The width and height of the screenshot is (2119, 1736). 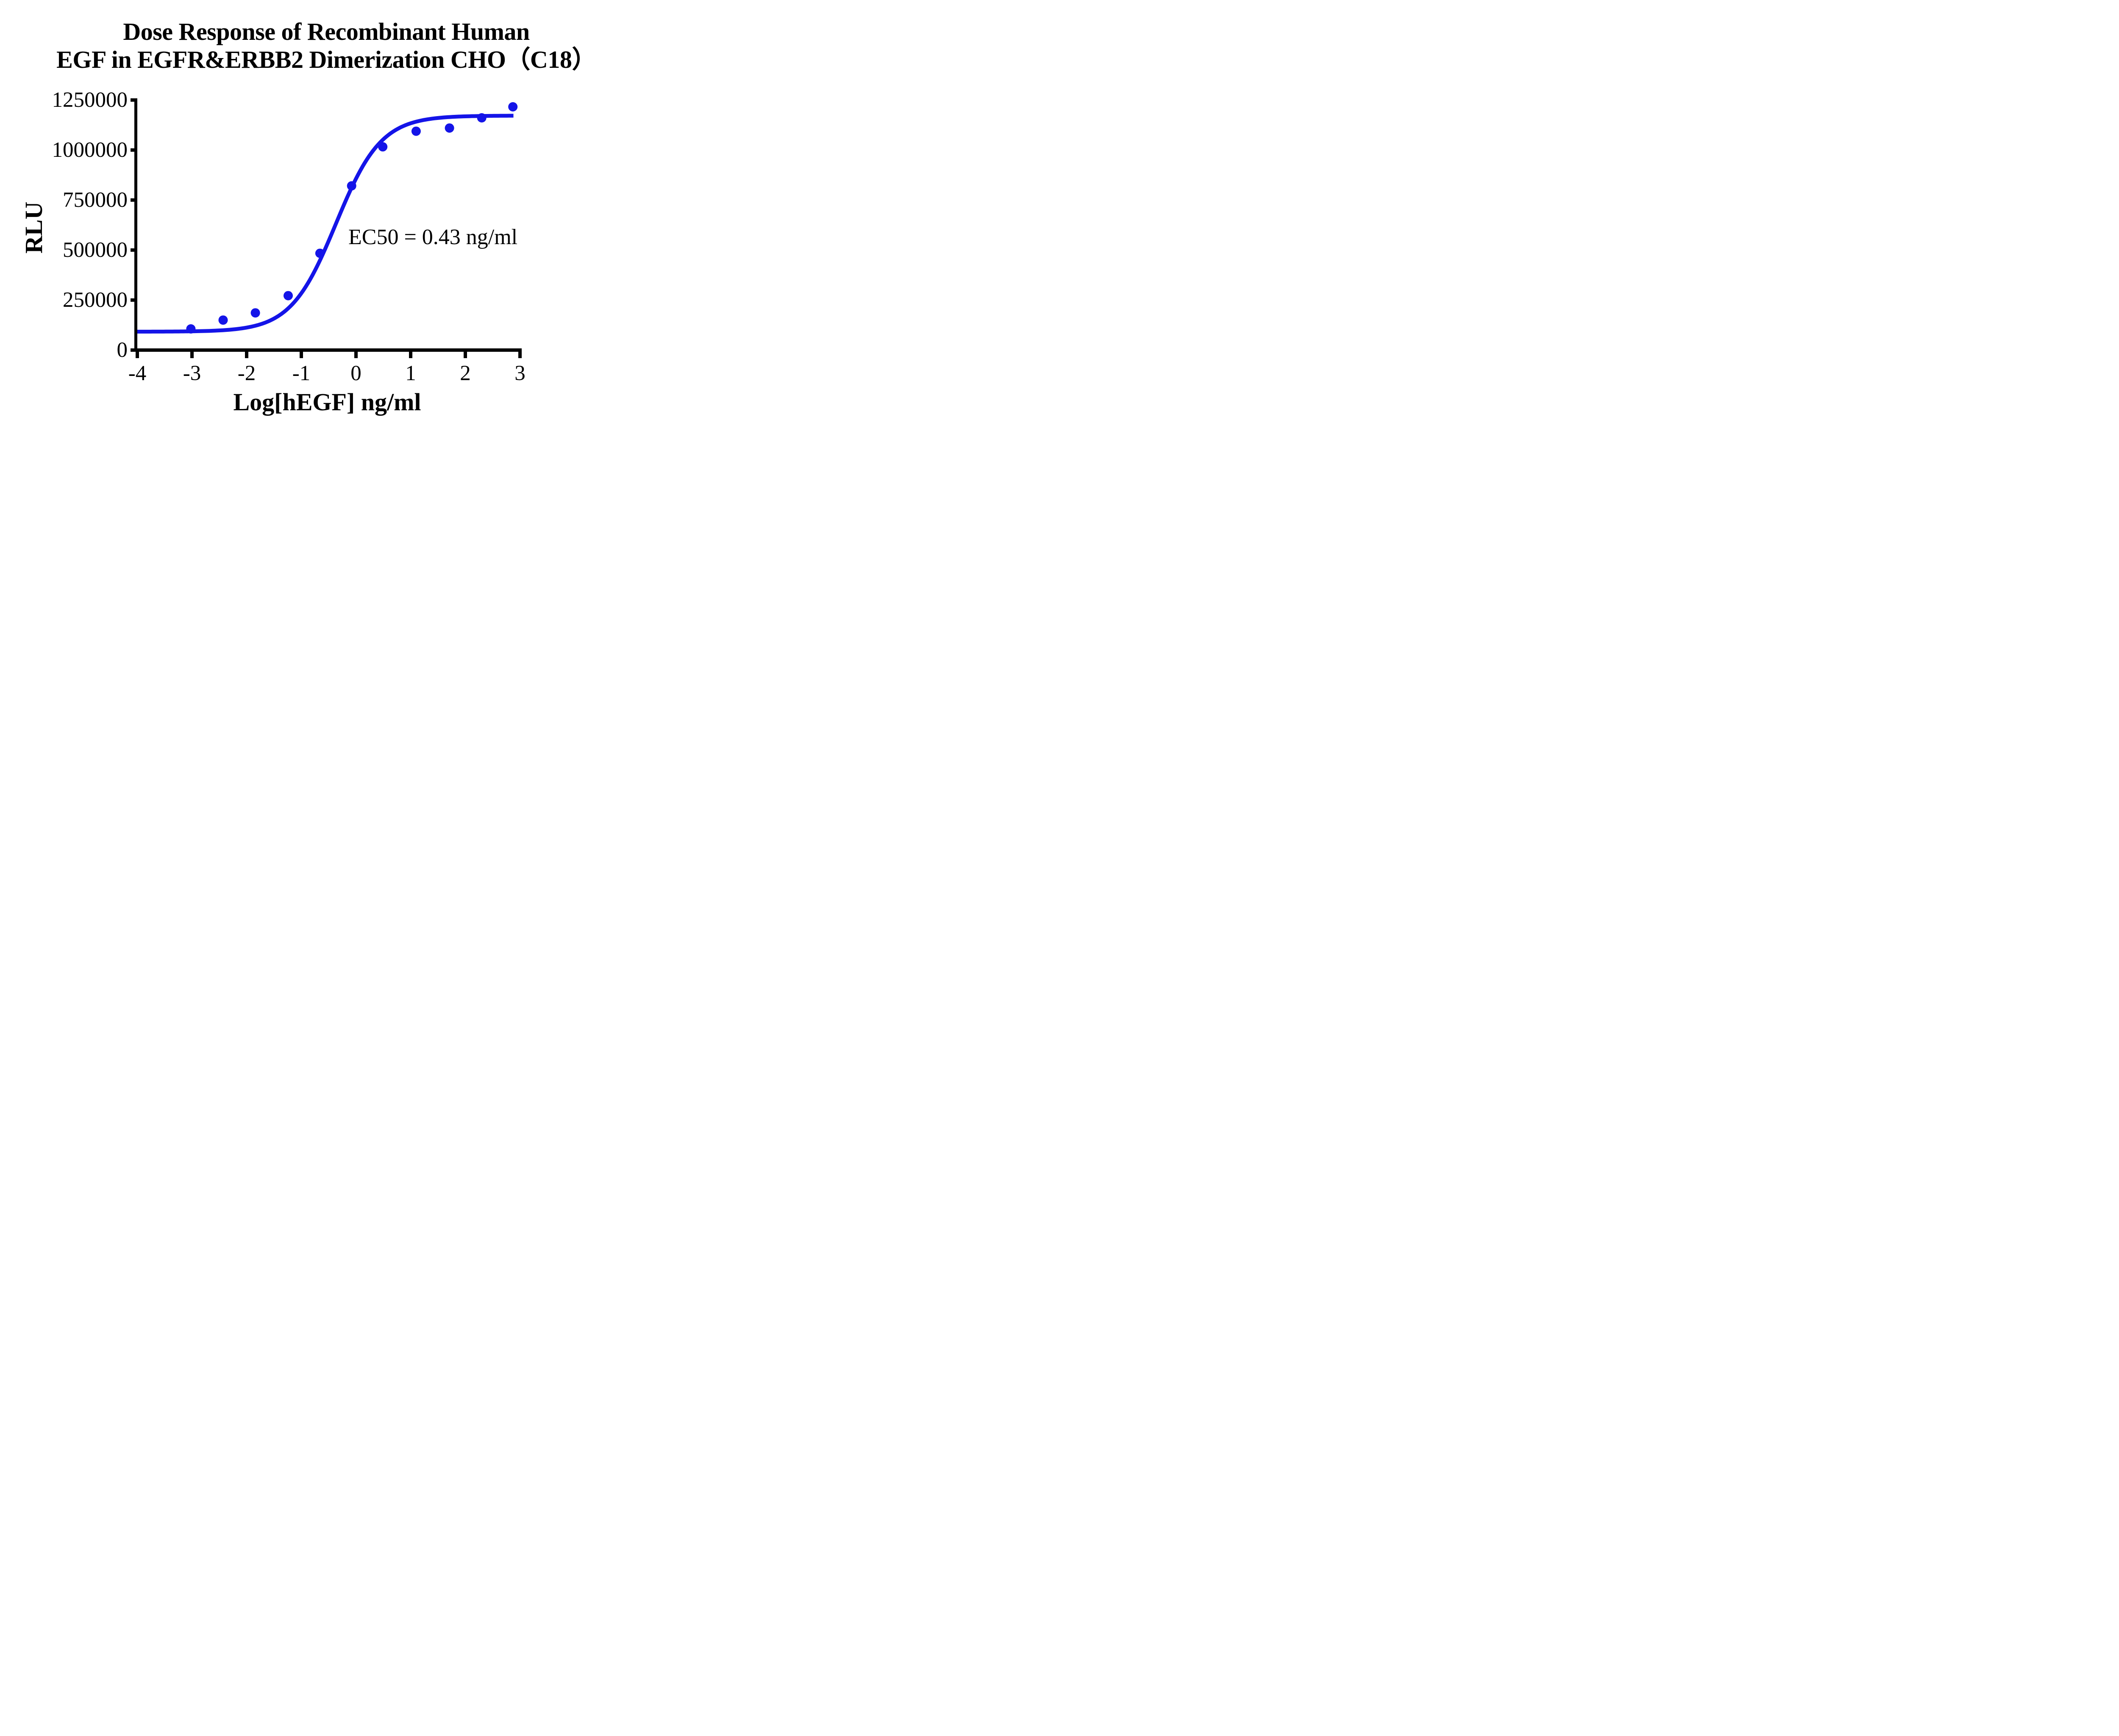 I want to click on x-tick-label--3: -3, so click(x=192, y=373).